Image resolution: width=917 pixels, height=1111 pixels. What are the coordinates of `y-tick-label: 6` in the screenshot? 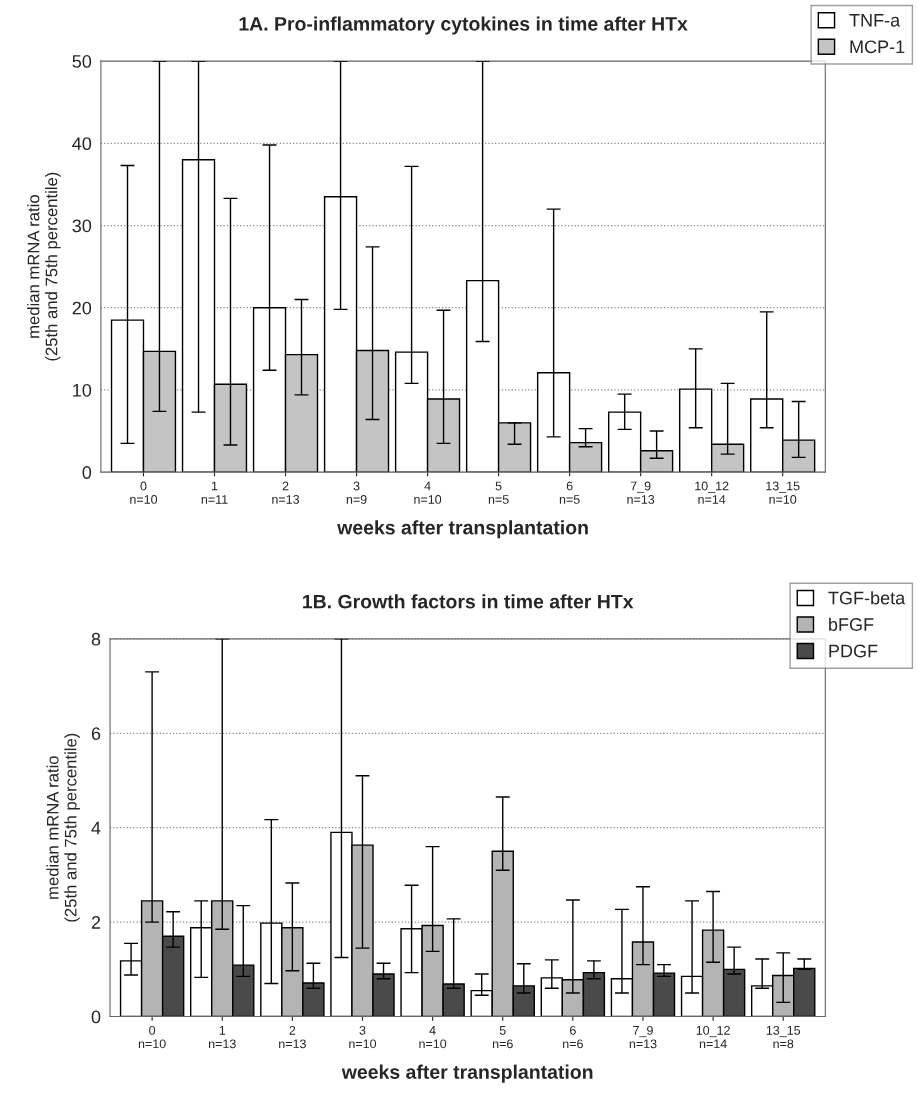 It's located at (96, 733).